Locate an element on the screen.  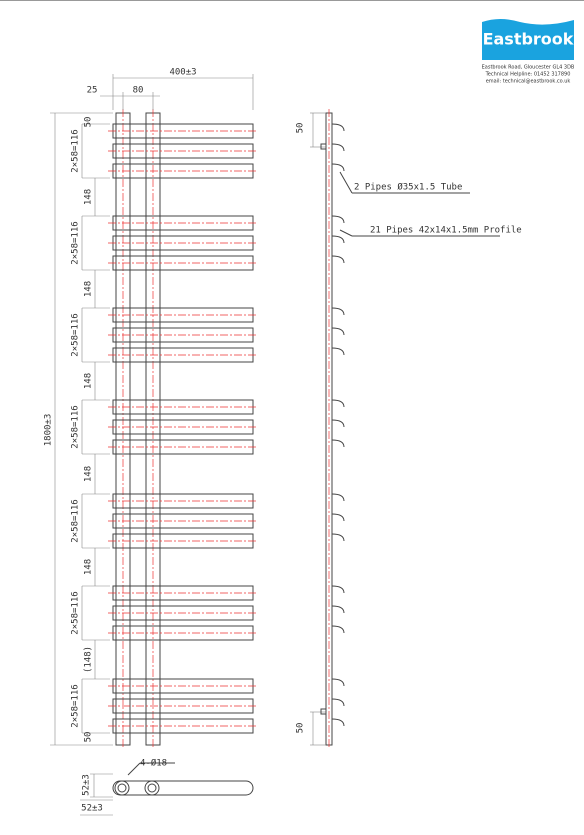
helpline: Technical Helpline: 01452 317890 is located at coordinates (528, 75).